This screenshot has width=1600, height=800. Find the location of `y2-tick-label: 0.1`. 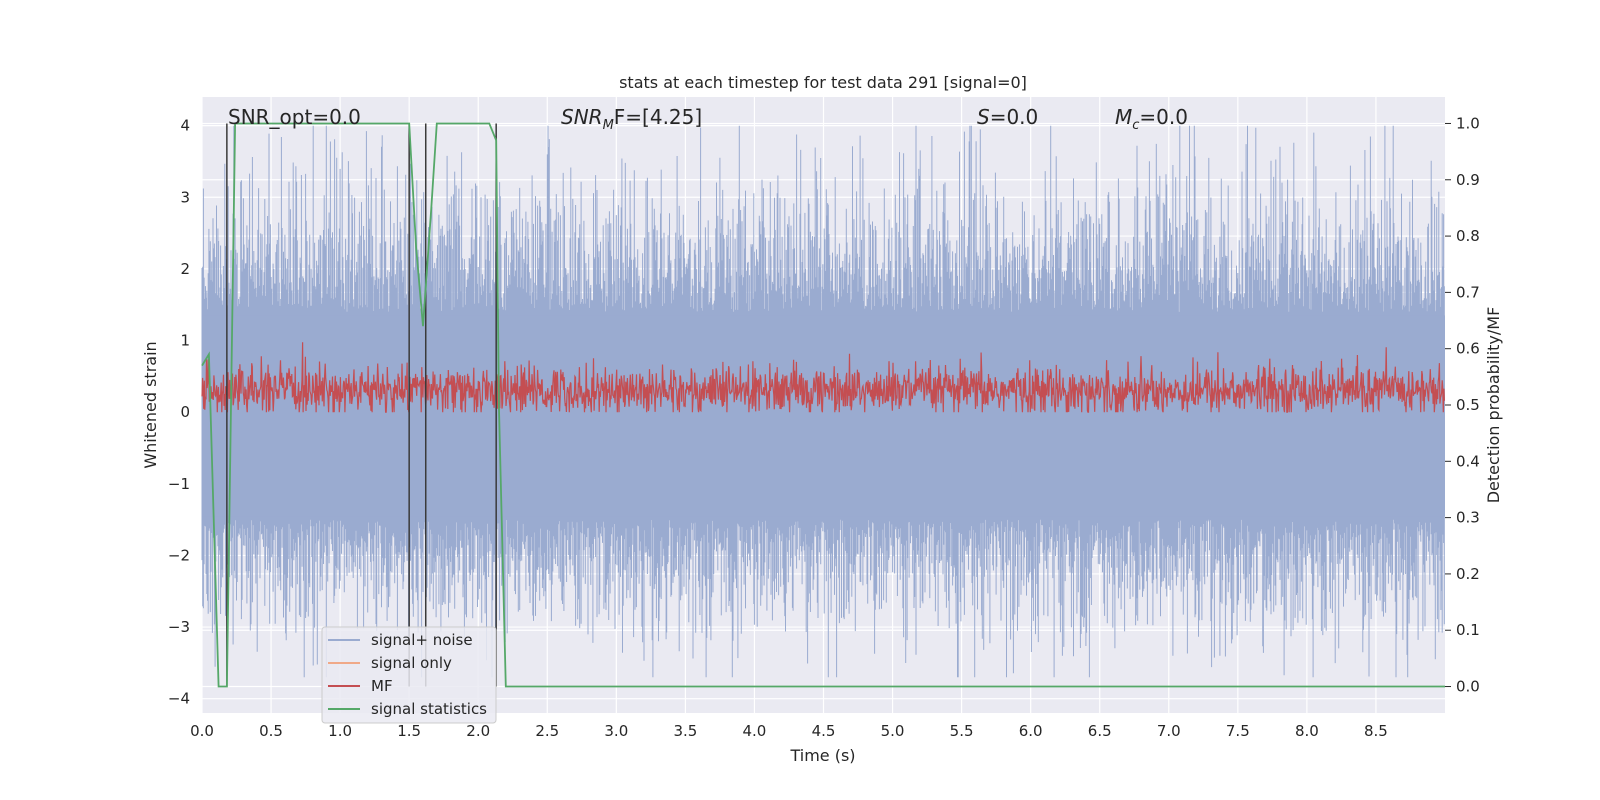

y2-tick-label: 0.1 is located at coordinates (1468, 630).